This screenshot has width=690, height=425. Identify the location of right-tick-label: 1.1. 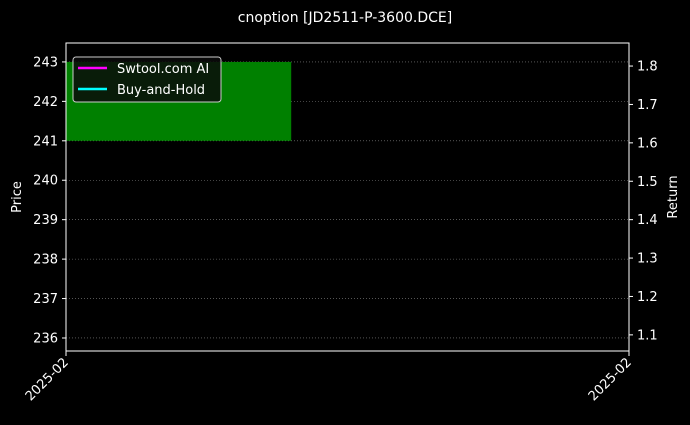
(647, 335).